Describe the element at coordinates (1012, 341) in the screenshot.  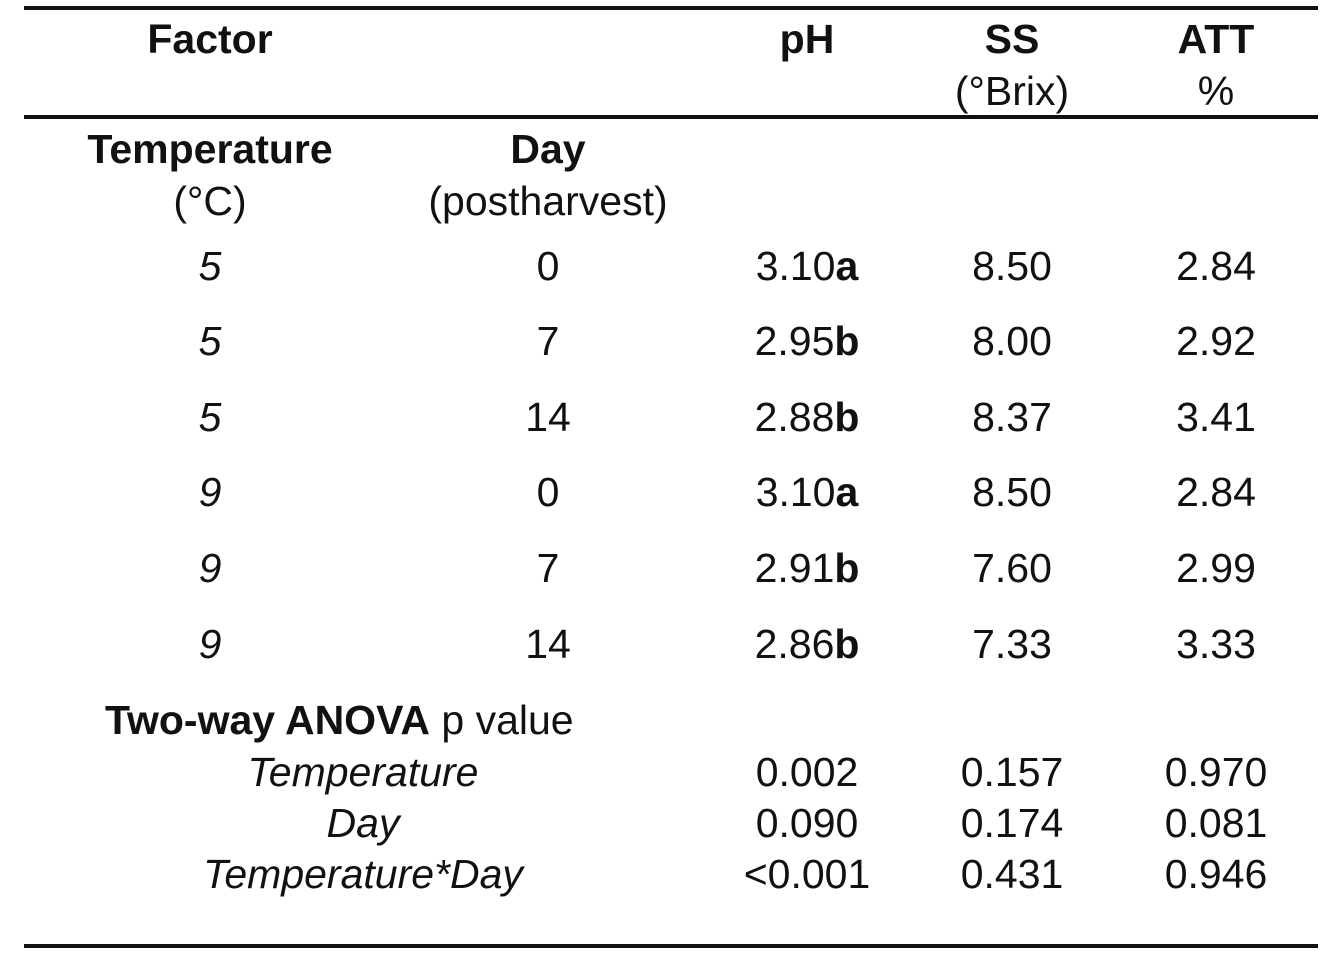
I see `cell-ss: 8.00` at that location.